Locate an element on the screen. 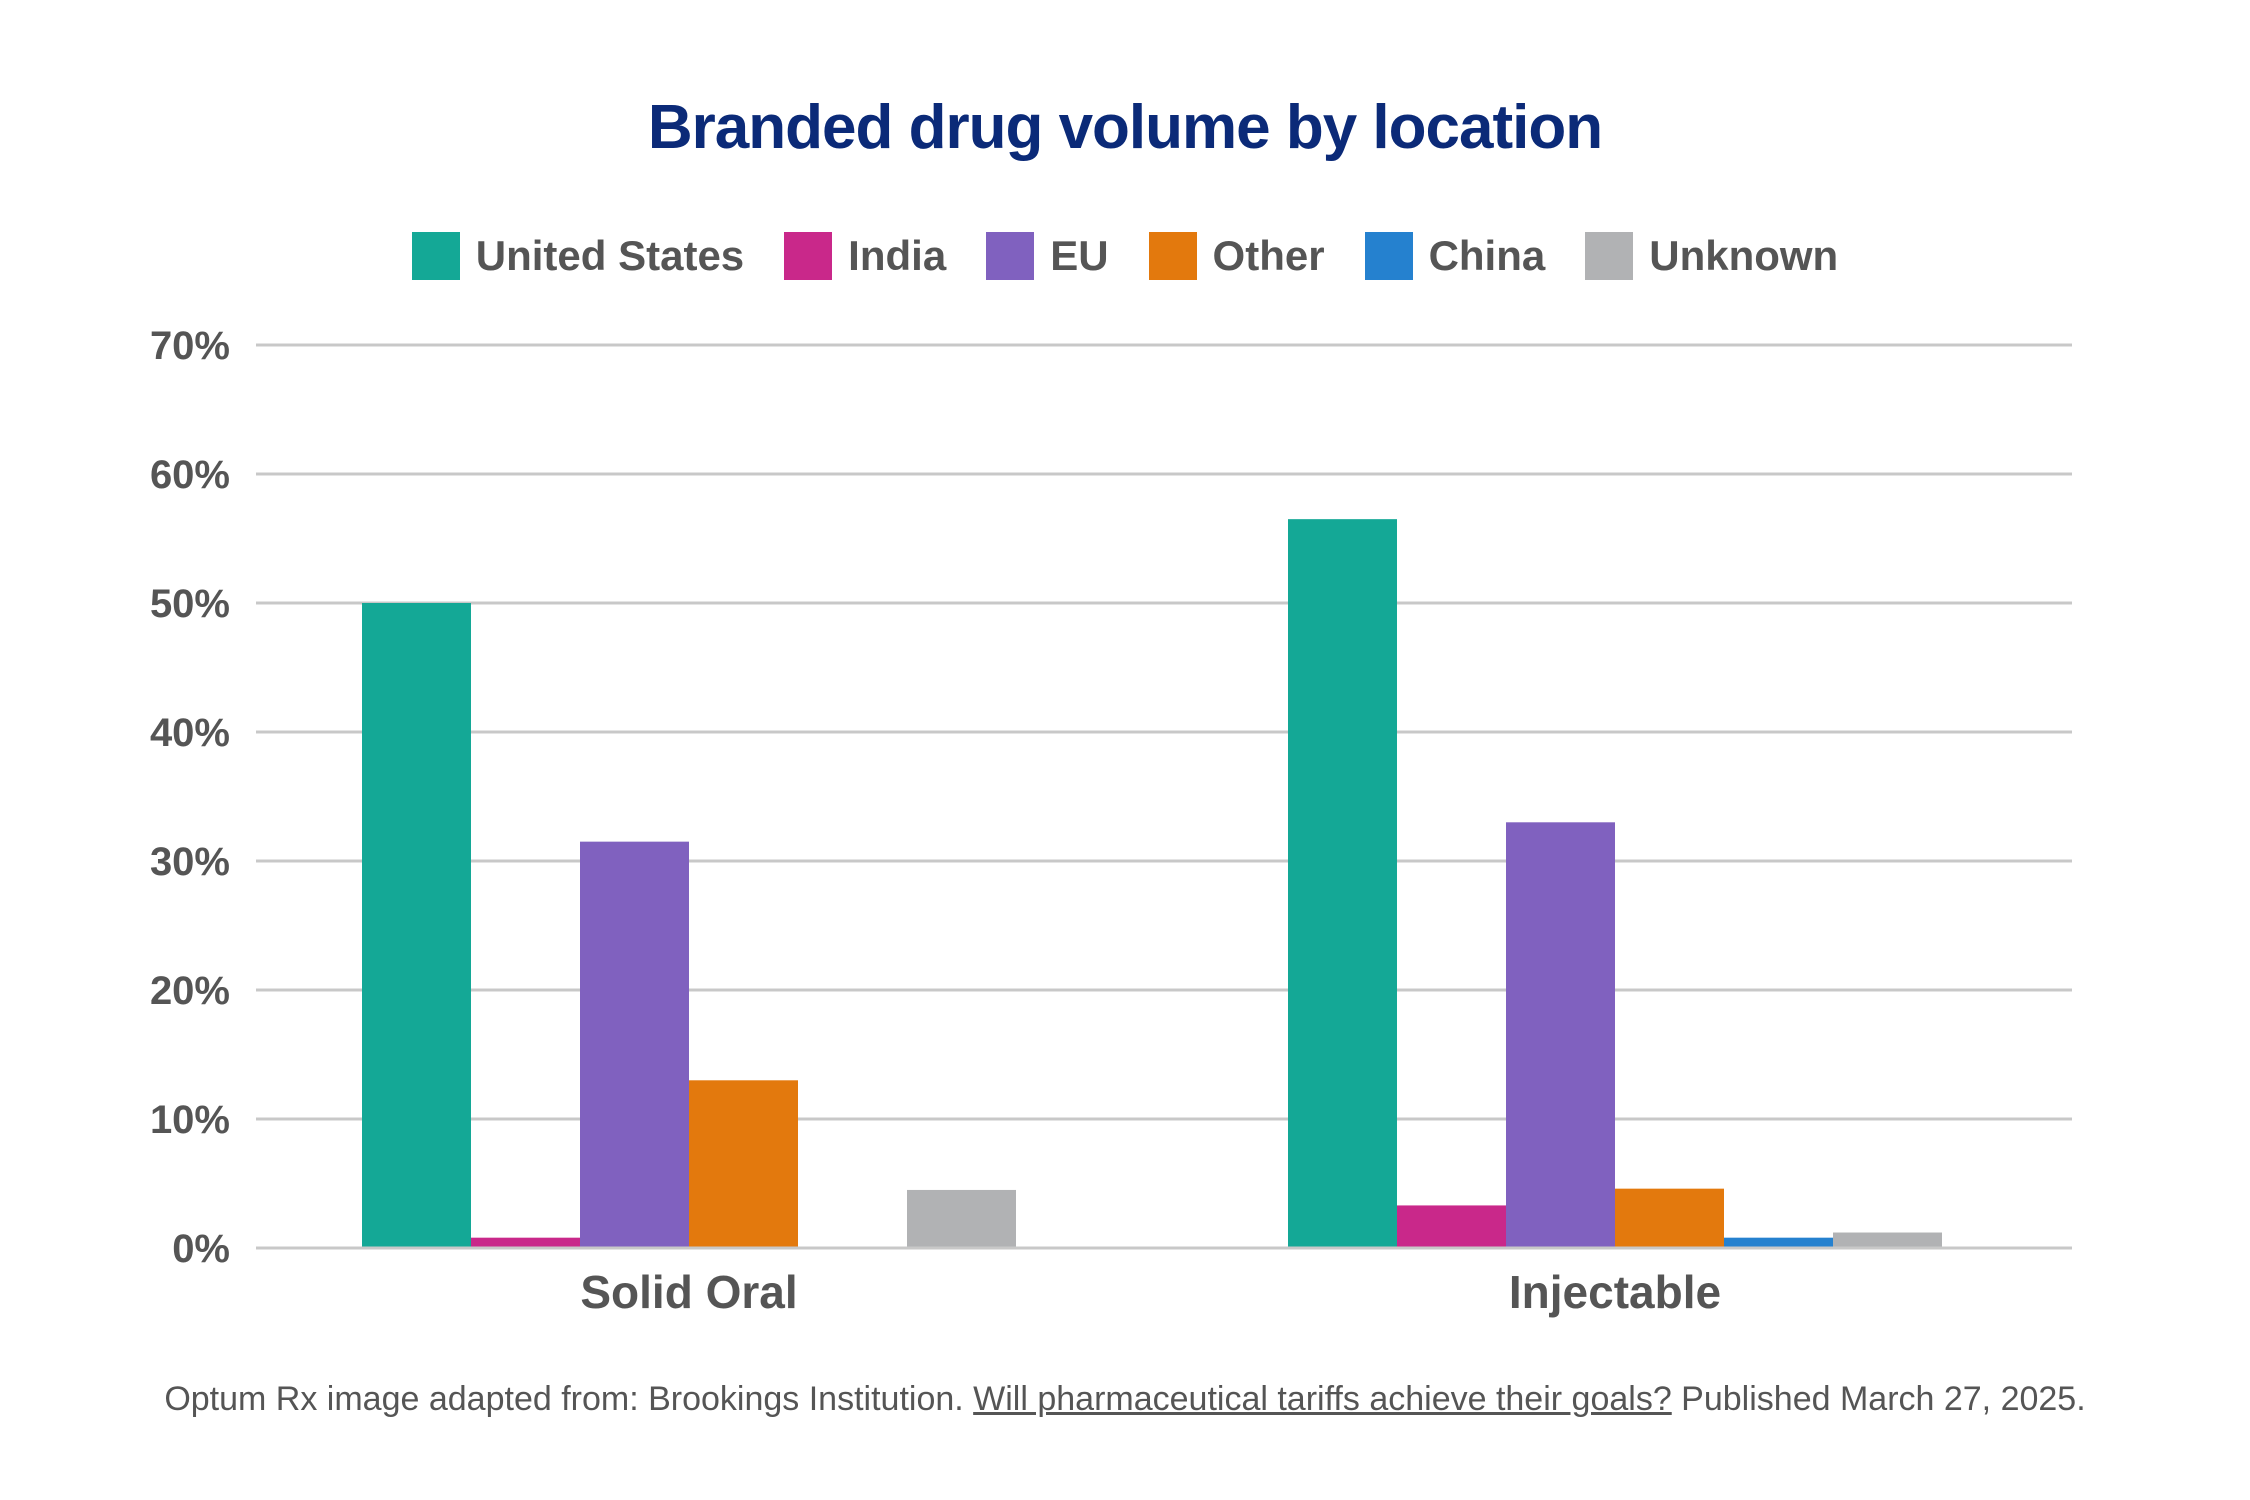 The image size is (2250, 1500). bar-solid-oral-unknown is located at coordinates (961, 1218).